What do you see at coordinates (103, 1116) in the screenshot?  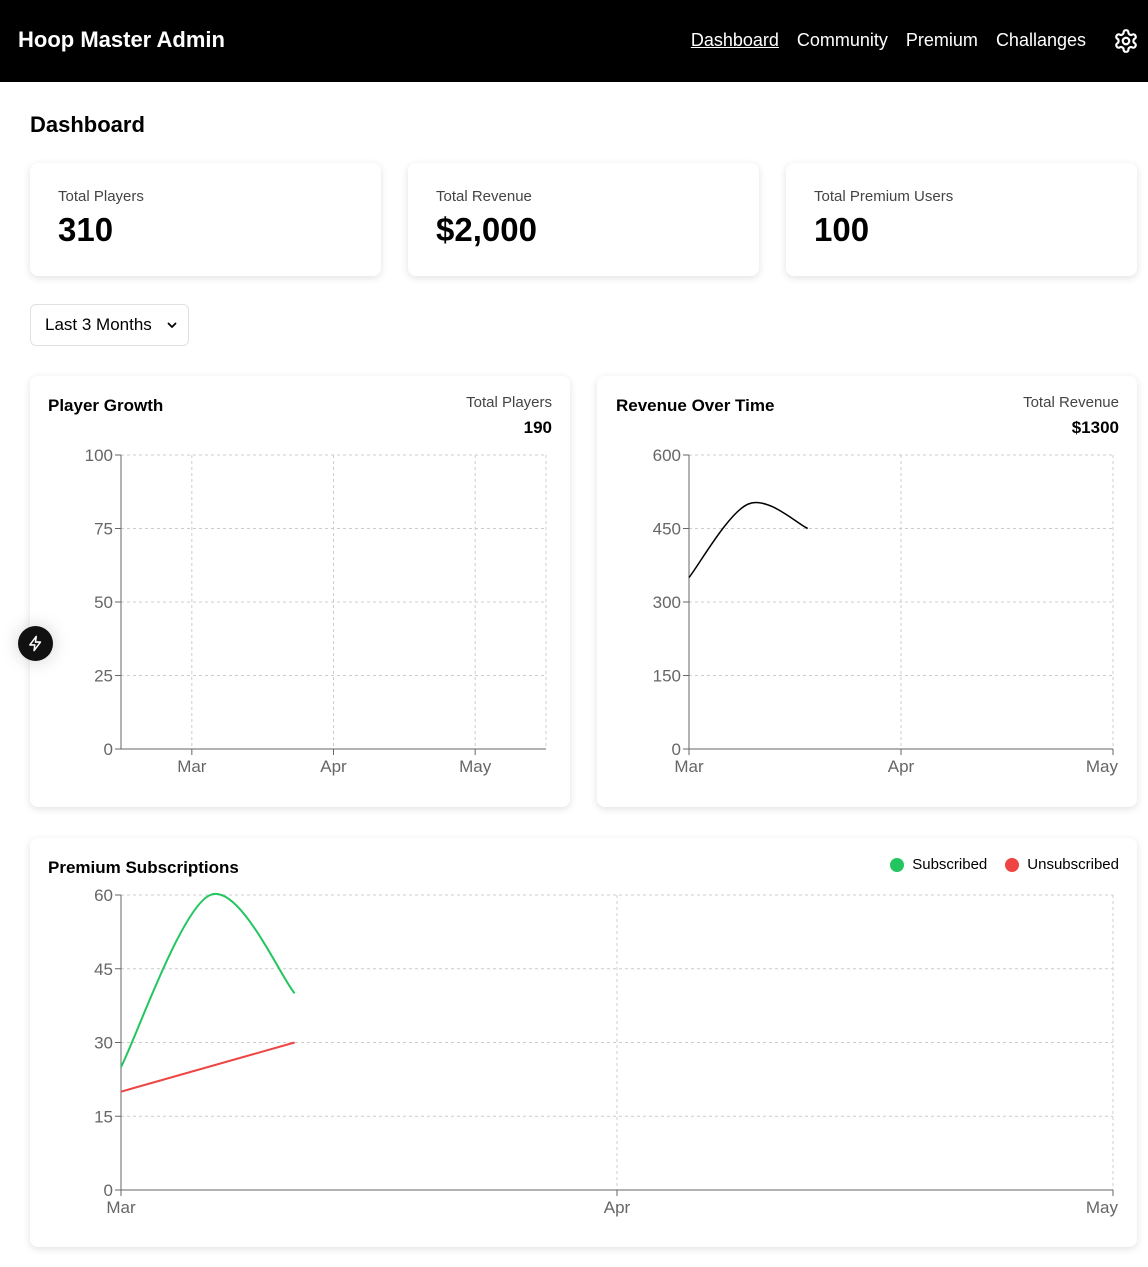 I see `y-tick-label: 15` at bounding box center [103, 1116].